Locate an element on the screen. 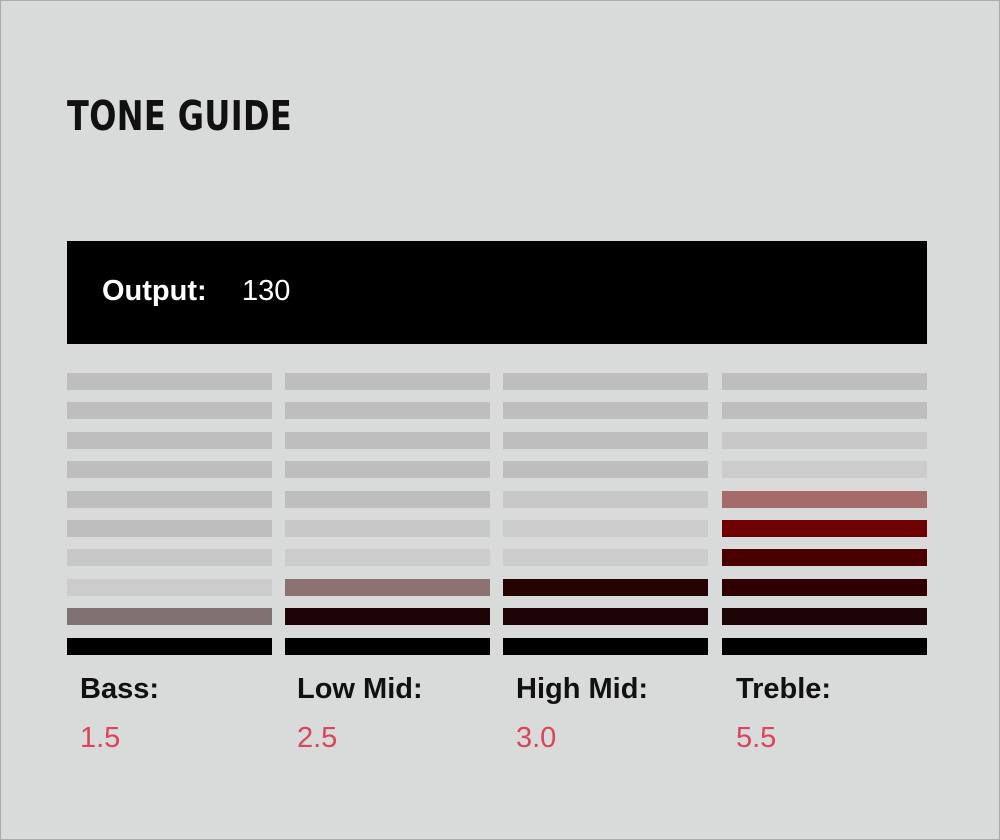 Image resolution: width=1000 pixels, height=840 pixels. low-mid-value: 2.5 is located at coordinates (317, 738).